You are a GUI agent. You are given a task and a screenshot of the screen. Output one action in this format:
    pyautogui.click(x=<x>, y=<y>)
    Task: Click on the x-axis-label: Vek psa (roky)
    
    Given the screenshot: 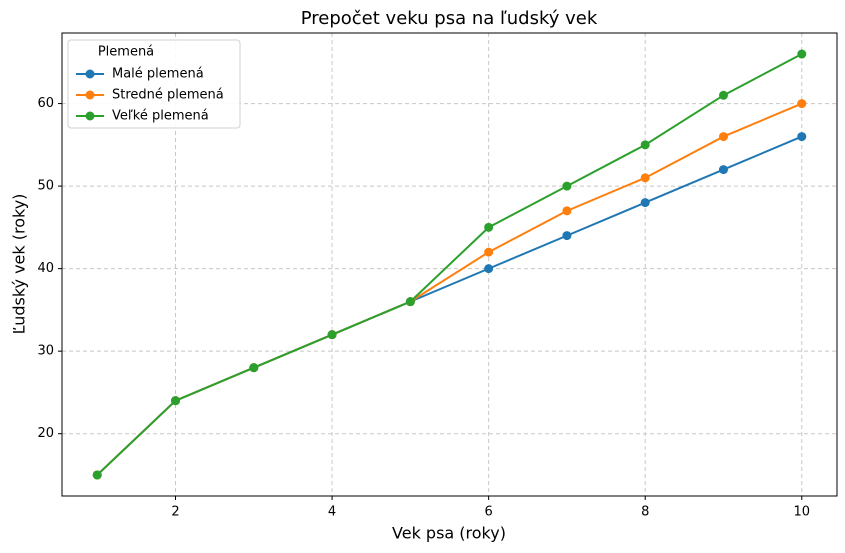 What is the action you would take?
    pyautogui.click(x=449, y=533)
    